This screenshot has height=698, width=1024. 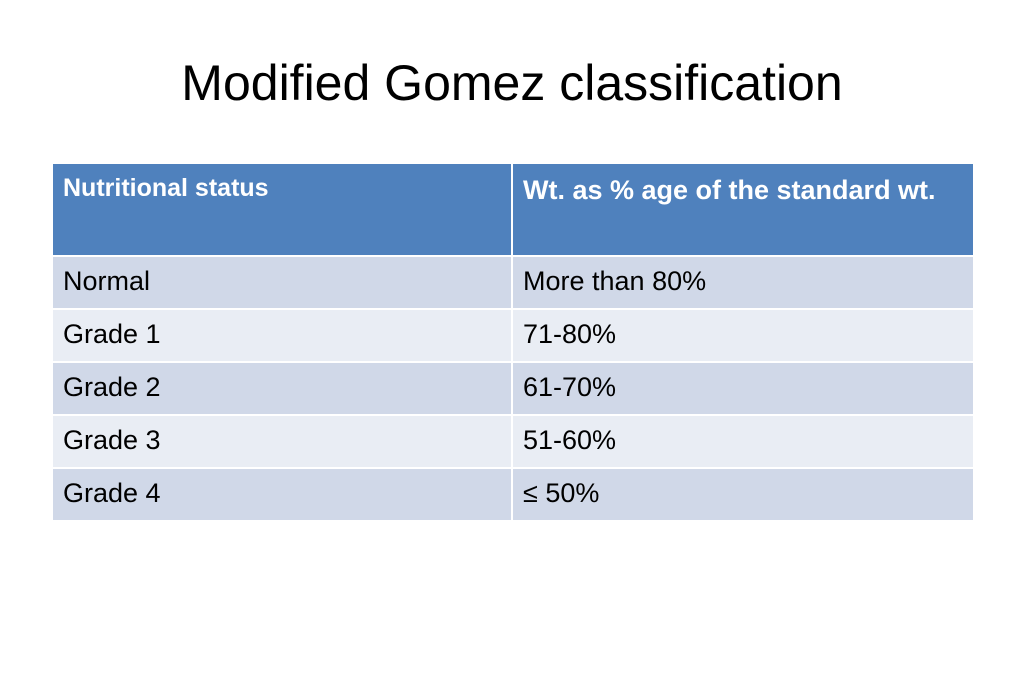 What do you see at coordinates (282, 335) in the screenshot?
I see `status-cell: Grade 1` at bounding box center [282, 335].